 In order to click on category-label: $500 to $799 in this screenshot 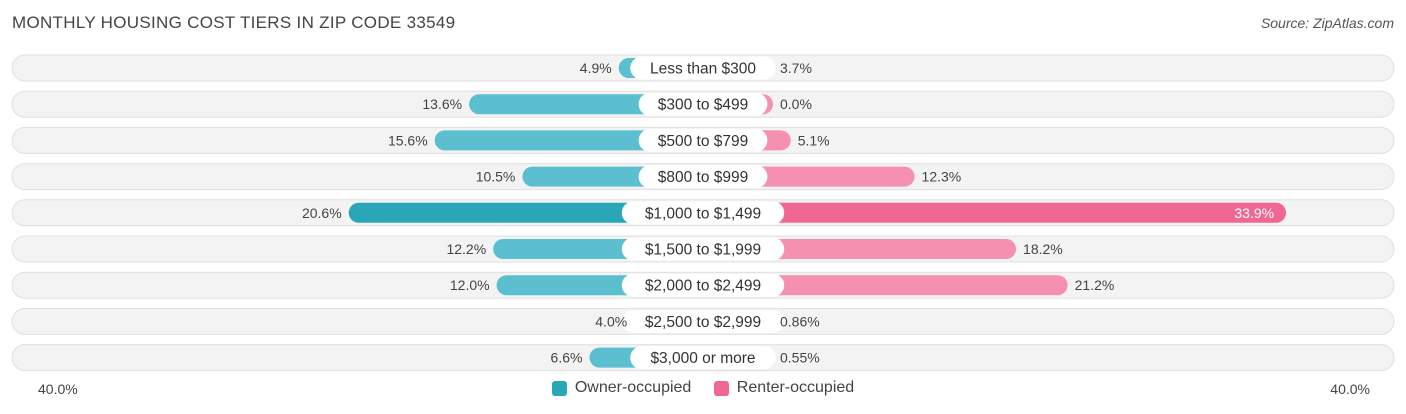, I will do `click(703, 141)`.